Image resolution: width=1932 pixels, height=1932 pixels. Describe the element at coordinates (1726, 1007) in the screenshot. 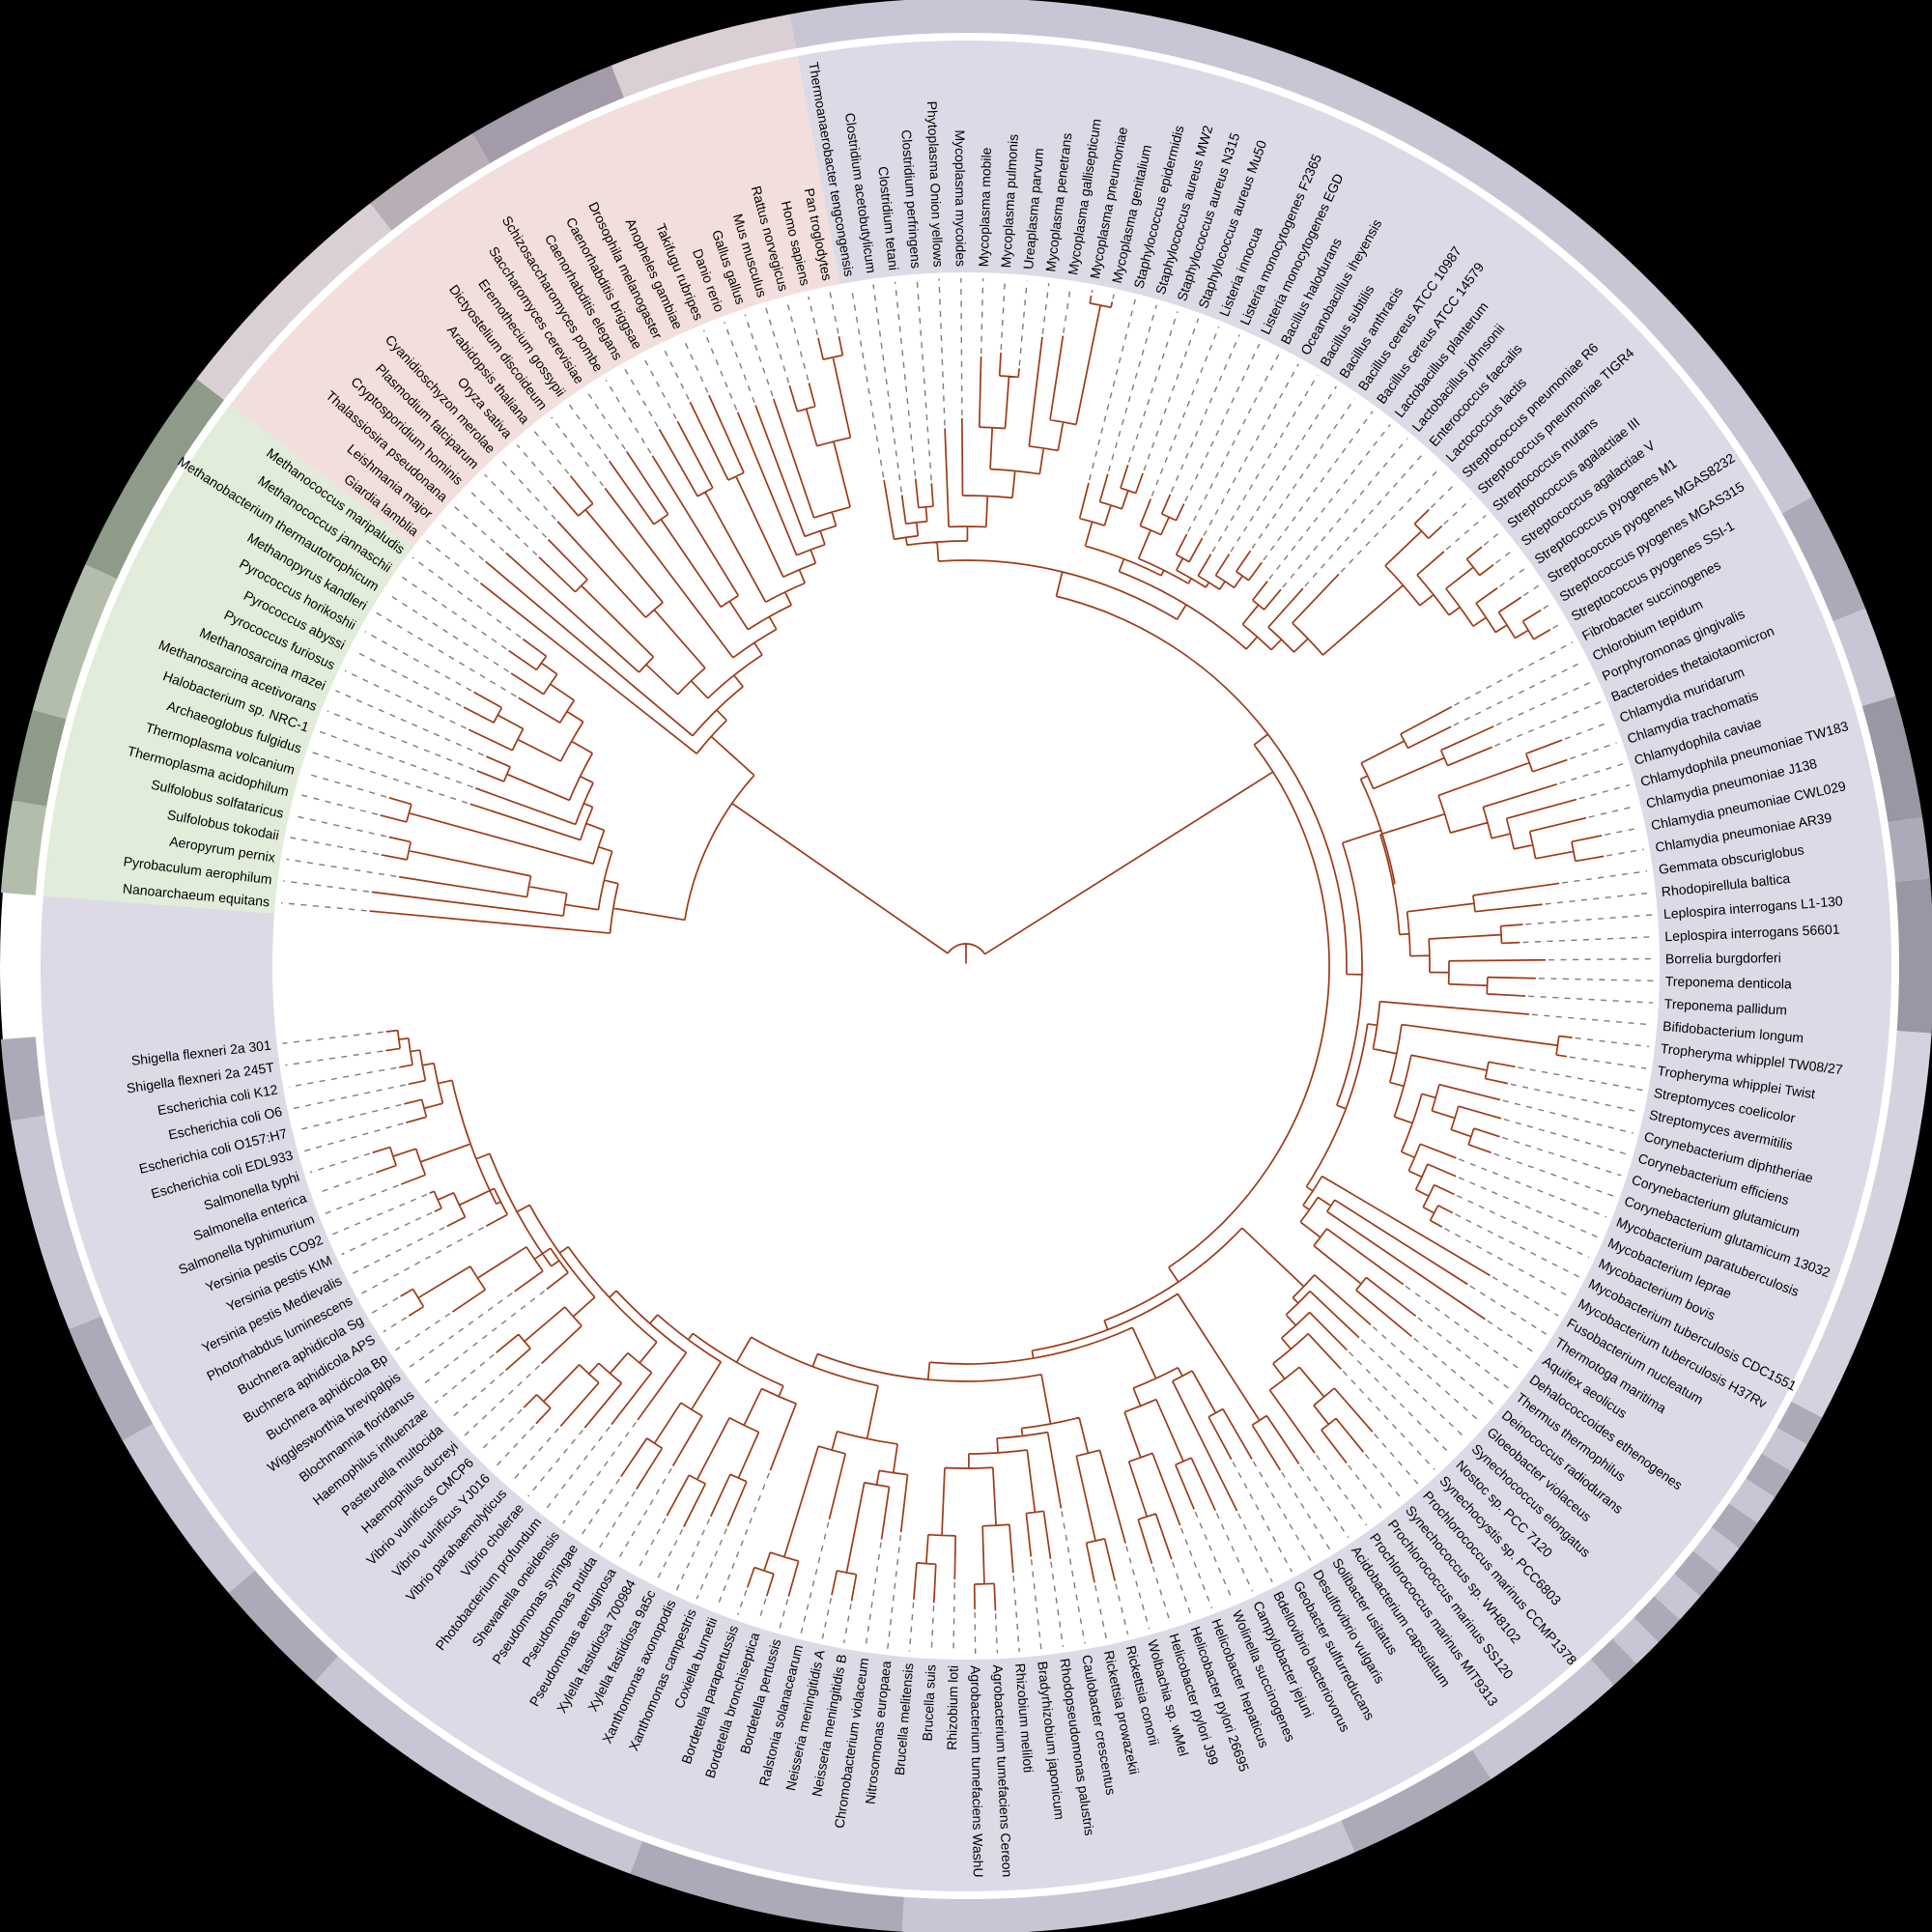

I see `svg-text: Treponema pallidum` at that location.